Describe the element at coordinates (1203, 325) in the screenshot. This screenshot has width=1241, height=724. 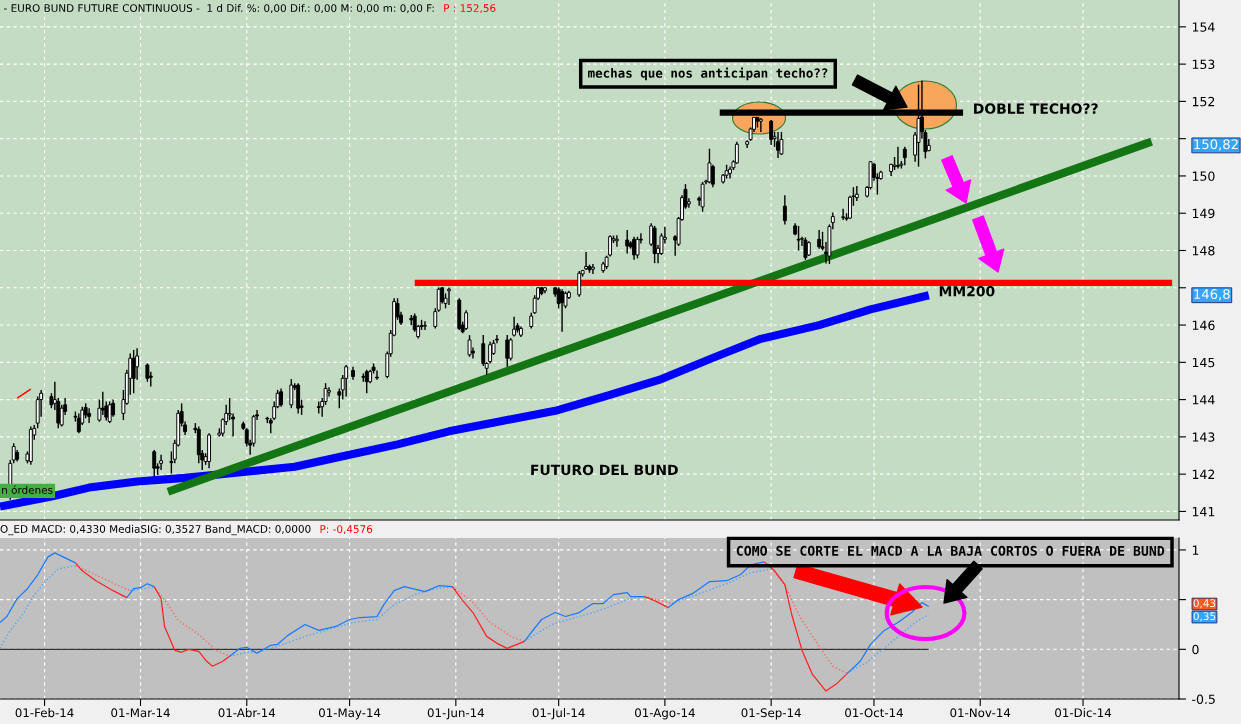
I see `y-tick-label: 146` at that location.